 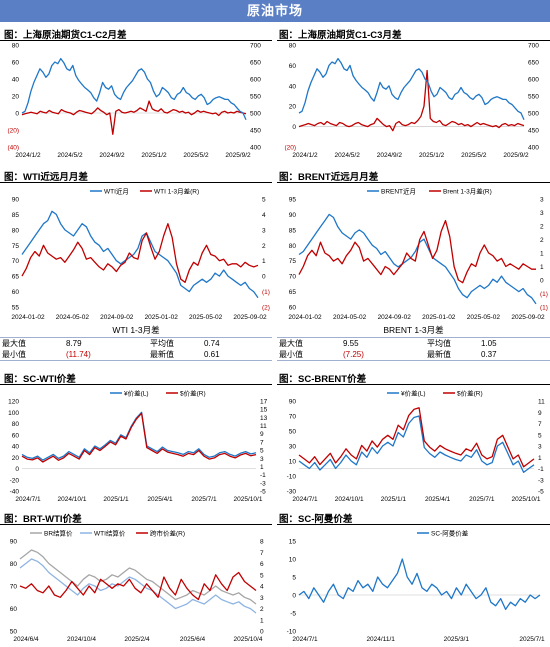 What do you see at coordinates (116, 499) in the screenshot?
I see `x-tick-label: 2025/1/1` at bounding box center [116, 499].